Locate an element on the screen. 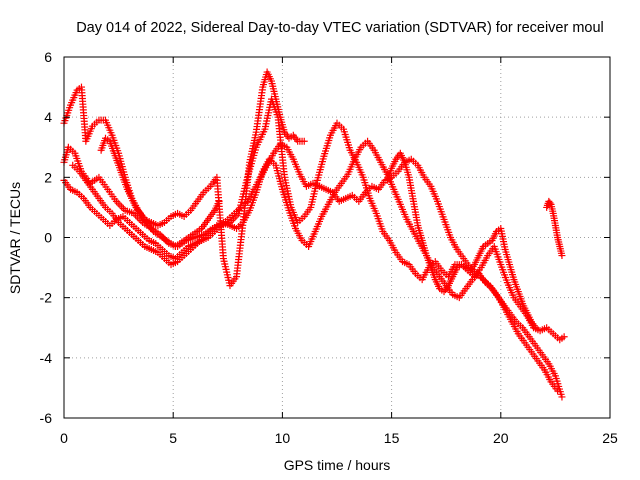 The width and height of the screenshot is (640, 480). x-tick-label: 5 is located at coordinates (173, 438).